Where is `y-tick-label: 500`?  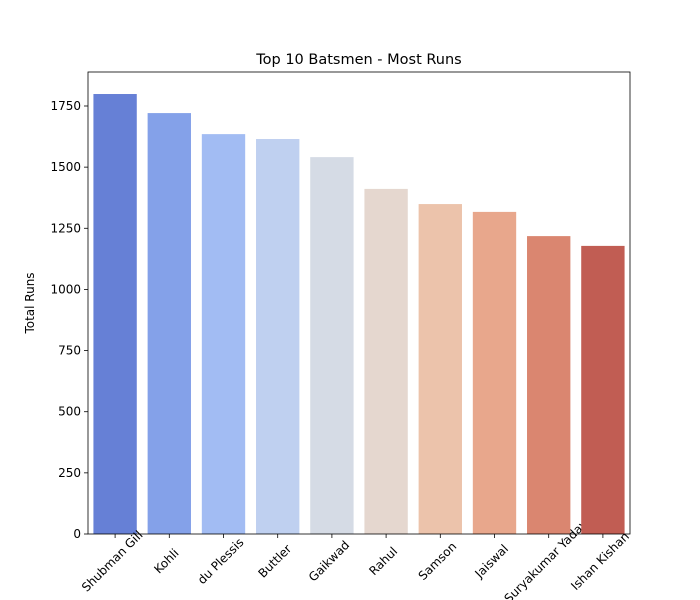
y-tick-label: 500 is located at coordinates (69, 412).